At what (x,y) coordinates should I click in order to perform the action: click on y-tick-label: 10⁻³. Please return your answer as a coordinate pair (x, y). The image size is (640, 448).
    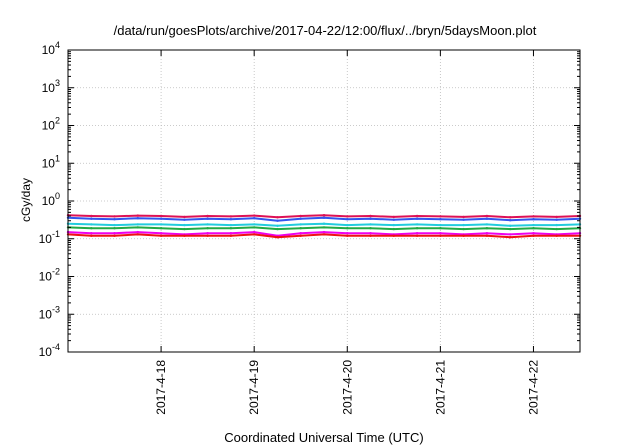
    Looking at the image, I should click on (49, 312).